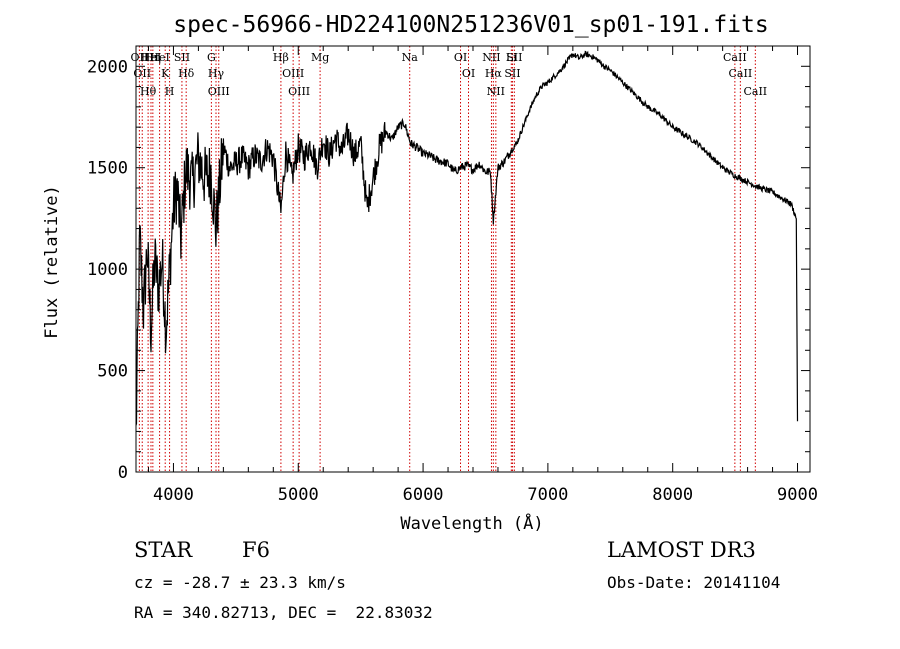 Image resolution: width=900 pixels, height=649 pixels. Describe the element at coordinates (681, 550) in the screenshot. I see `survey-name: LAMOST DR3` at that location.